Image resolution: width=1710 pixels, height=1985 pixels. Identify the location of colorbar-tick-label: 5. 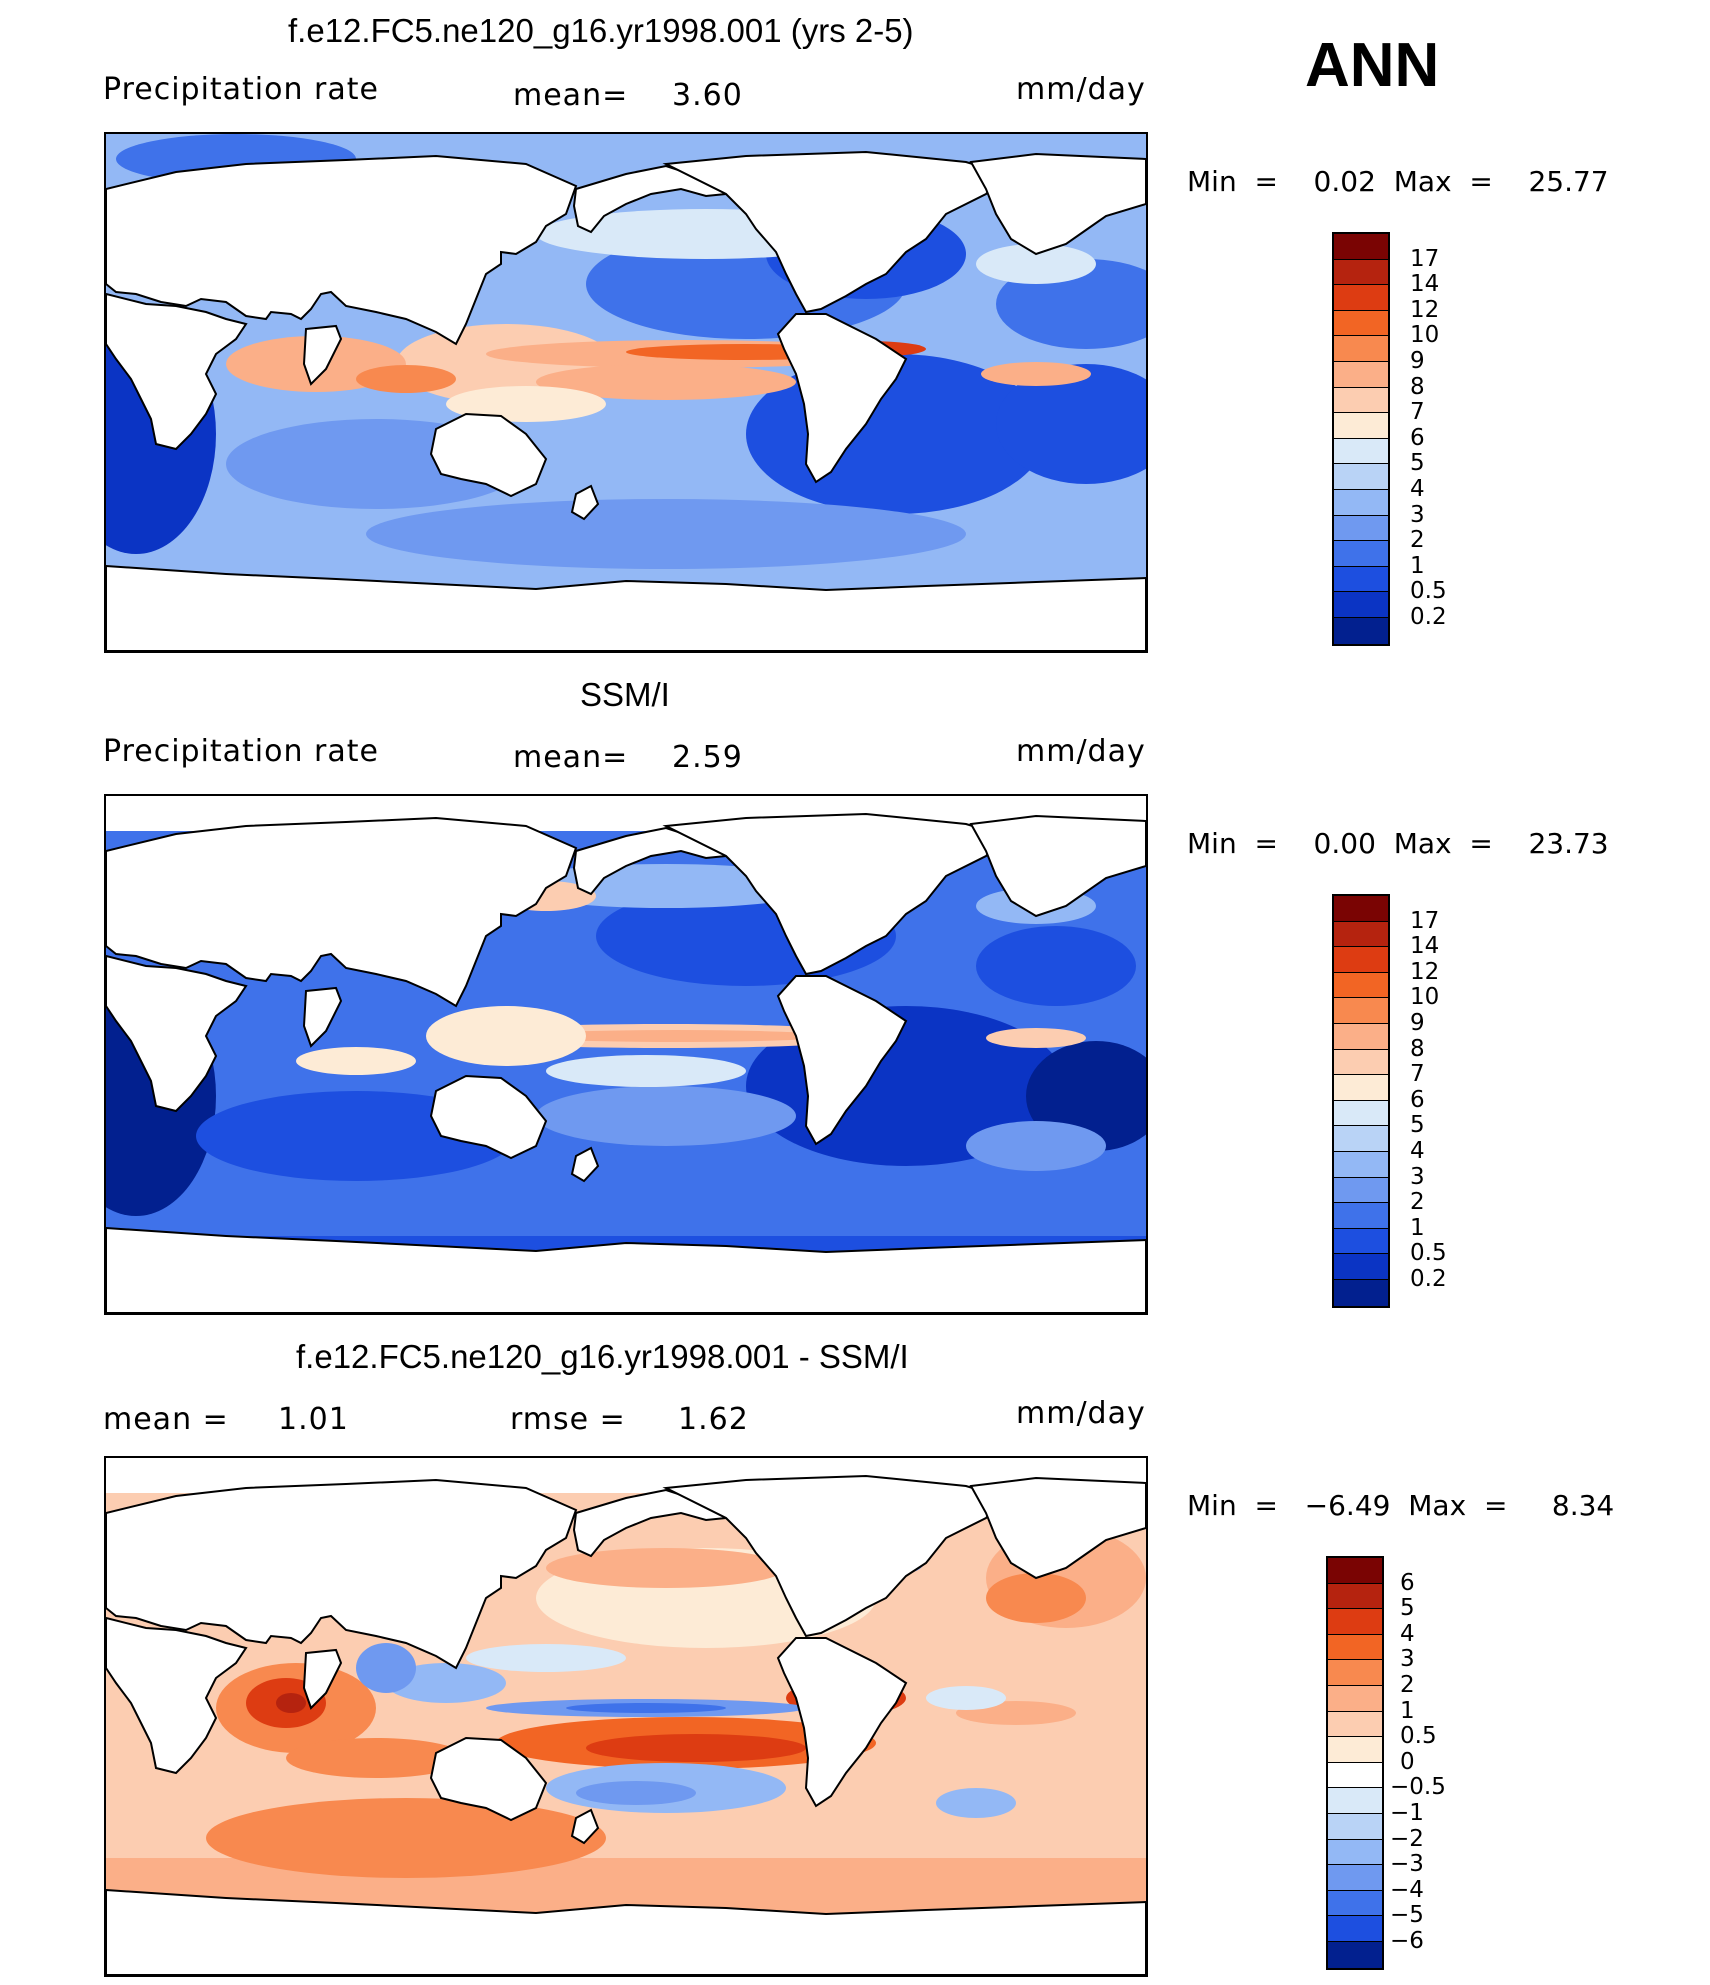
(1407, 1608).